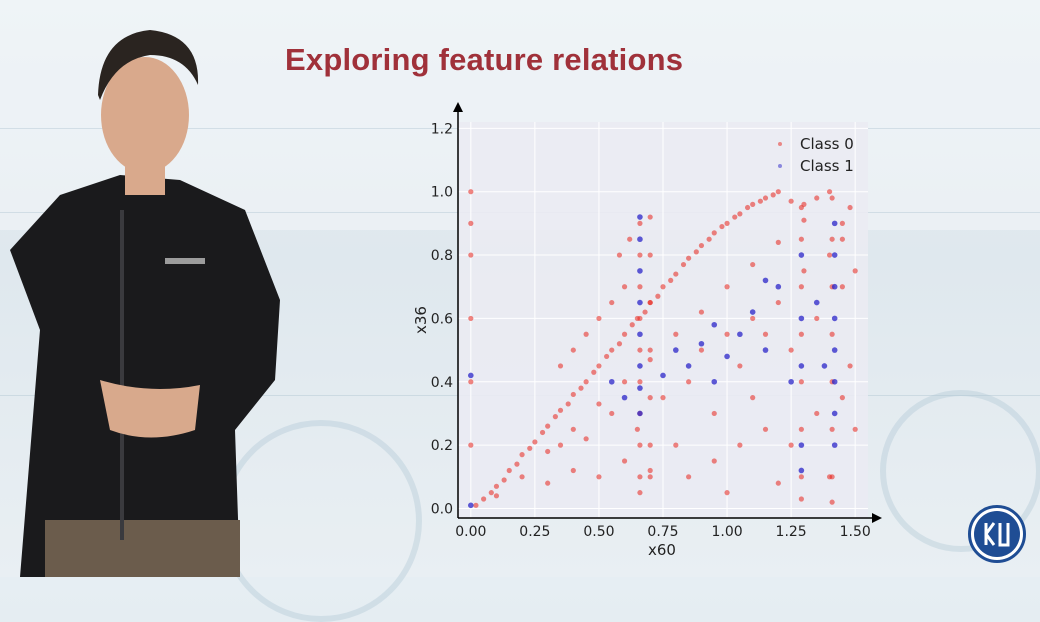 Image resolution: width=1040 pixels, height=622 pixels. Describe the element at coordinates (442, 446) in the screenshot. I see `y-tick-label: 0.2` at that location.